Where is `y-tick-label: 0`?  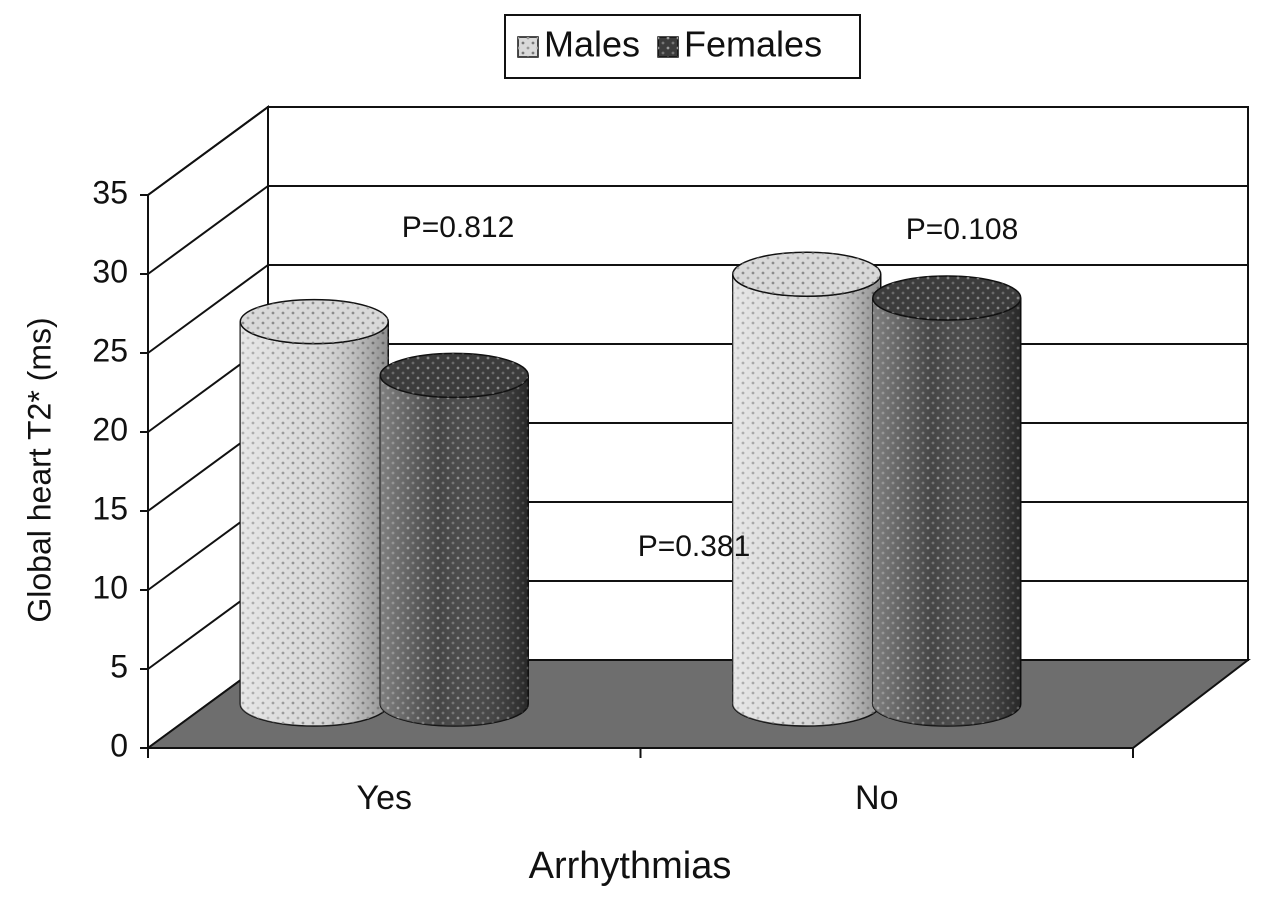 y-tick-label: 0 is located at coordinates (119, 745).